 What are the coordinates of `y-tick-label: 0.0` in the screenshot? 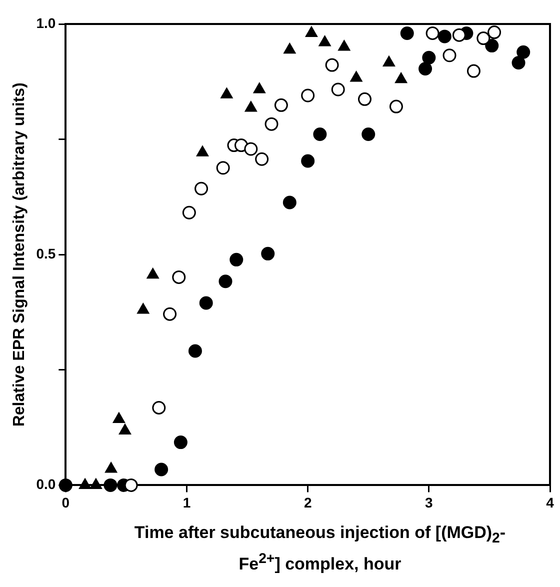 It's located at (46, 484).